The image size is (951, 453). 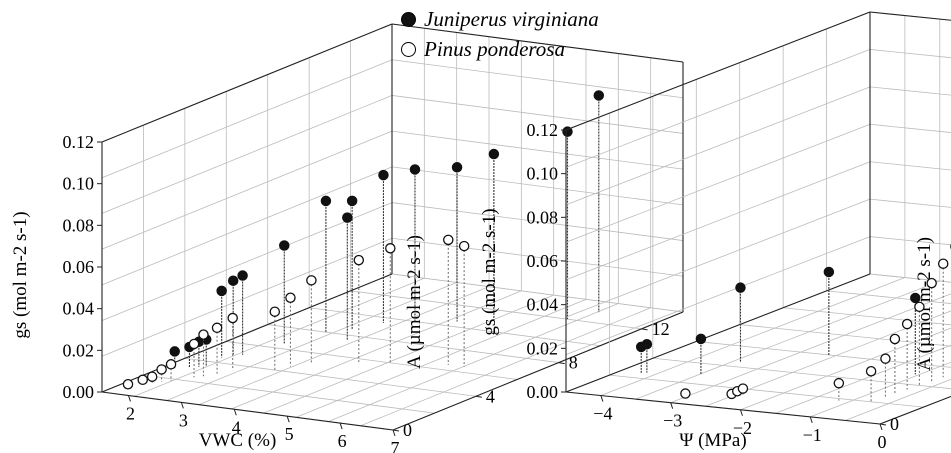 I want to click on x-tick-label: 0, so click(x=882, y=442).